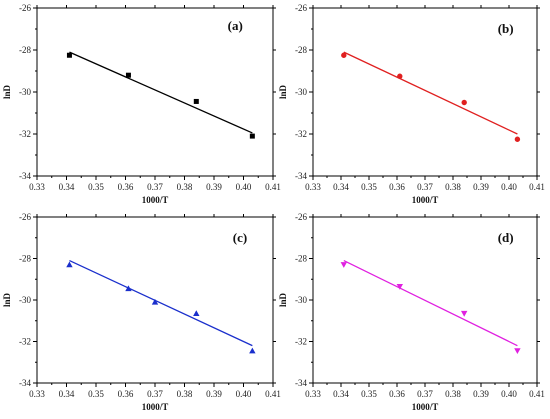 The width and height of the screenshot is (550, 419). Describe the element at coordinates (240, 237) in the screenshot. I see `panel-label: (c)` at that location.